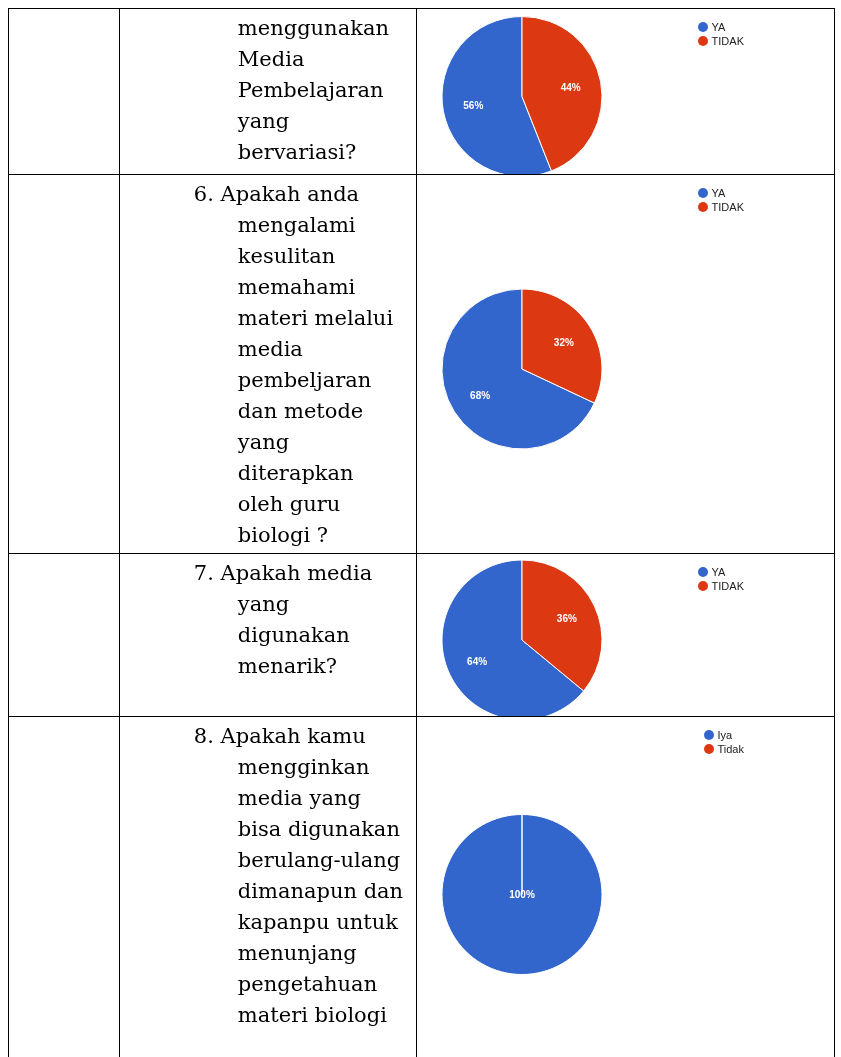 The width and height of the screenshot is (841, 1057). I want to click on data-label: 56%, so click(472, 106).